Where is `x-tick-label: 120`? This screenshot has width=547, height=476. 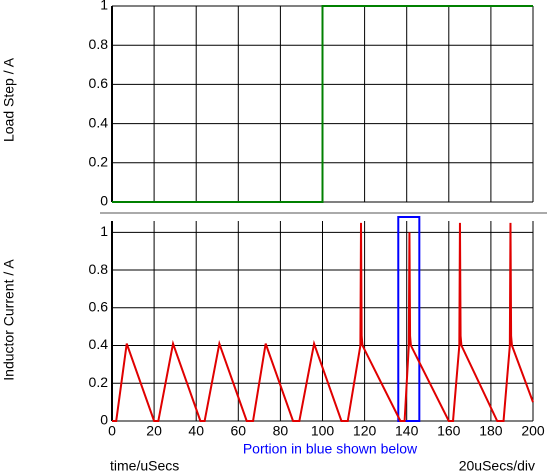
x-tick-label: 120 is located at coordinates (365, 431).